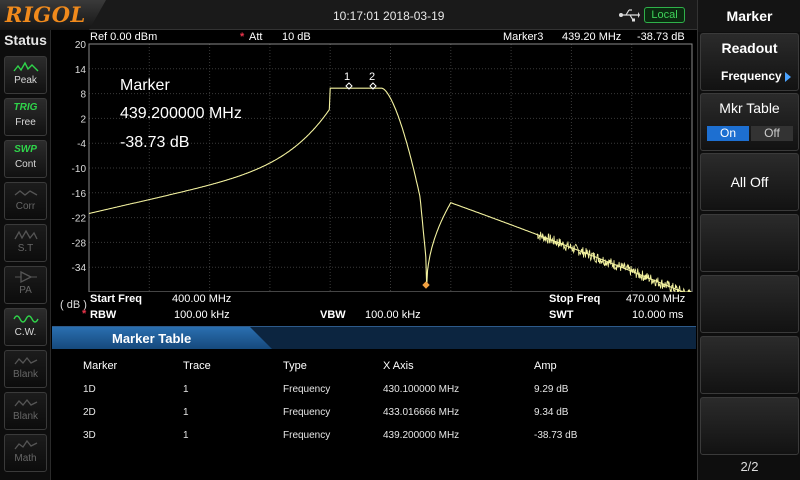 Image resolution: width=800 pixels, height=480 pixels. I want to click on row-3-x: 439.200000 MHz, so click(421, 435).